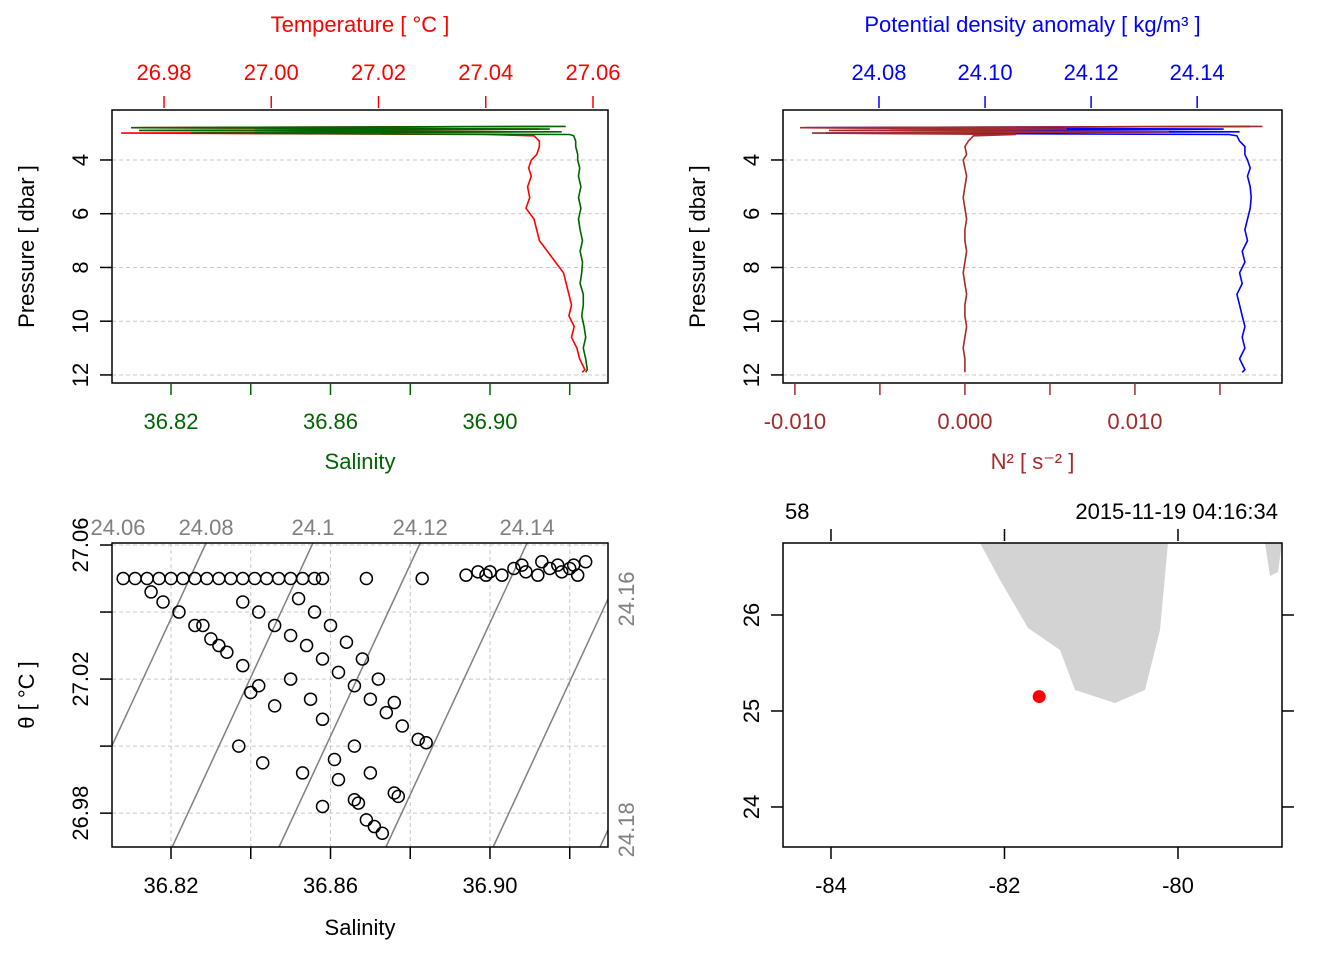 The height and width of the screenshot is (960, 1344). I want to click on tick-label: -0.010, so click(795, 421).